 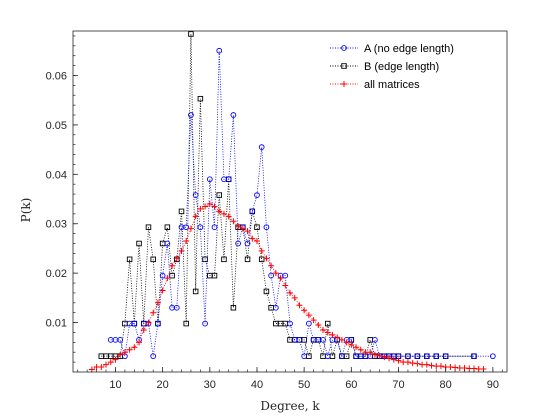 What do you see at coordinates (56, 225) in the screenshot?
I see `y-tick-label: 0.03` at bounding box center [56, 225].